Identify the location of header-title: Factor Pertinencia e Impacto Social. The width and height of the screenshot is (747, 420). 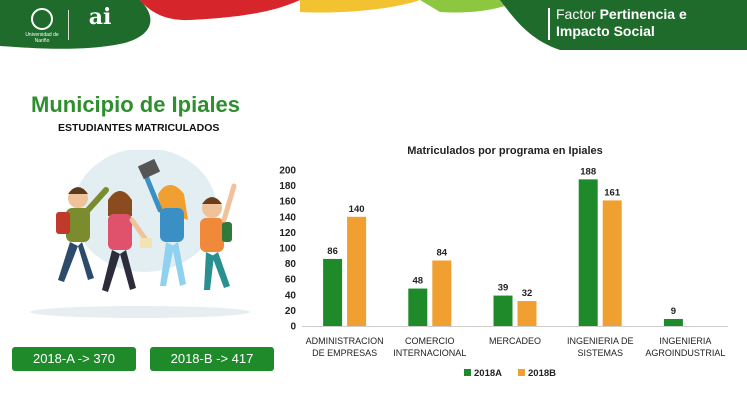
(621, 23).